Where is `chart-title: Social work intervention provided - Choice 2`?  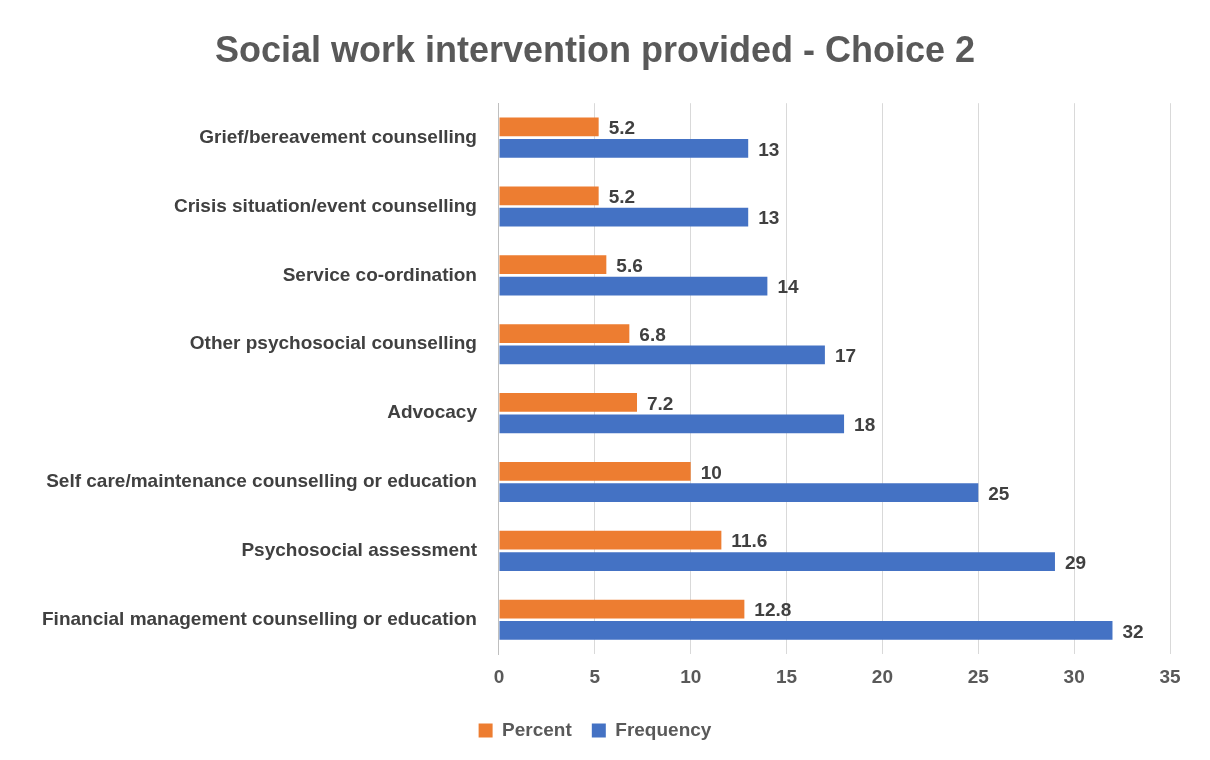 chart-title: Social work intervention provided - Choice 2 is located at coordinates (595, 49).